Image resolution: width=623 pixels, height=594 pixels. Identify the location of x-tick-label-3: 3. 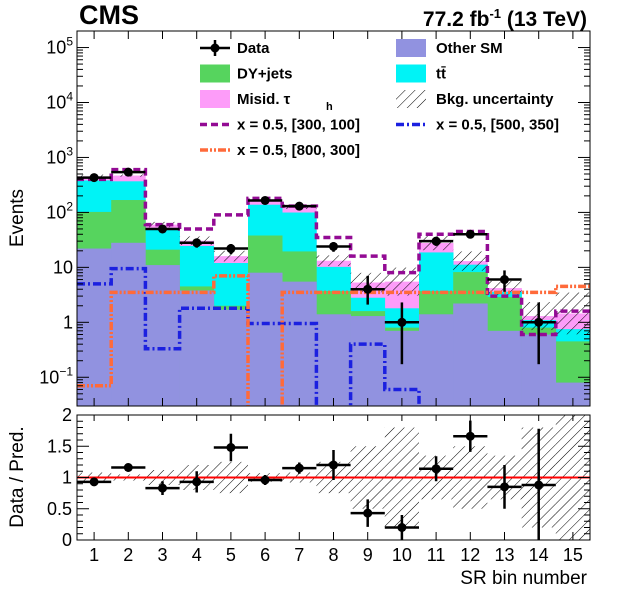
(162, 555).